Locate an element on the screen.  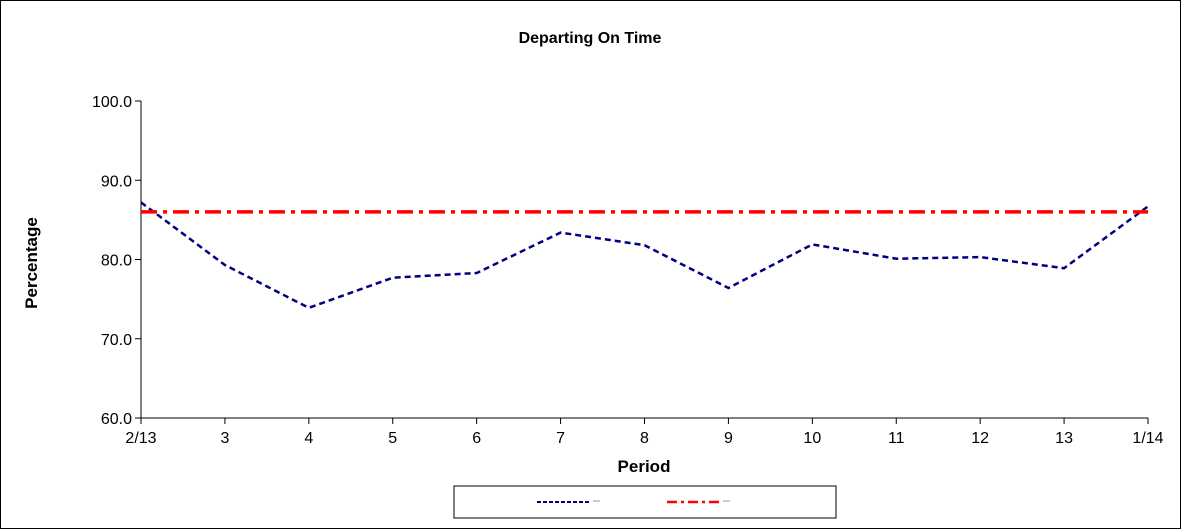
legend-box is located at coordinates (645, 502).